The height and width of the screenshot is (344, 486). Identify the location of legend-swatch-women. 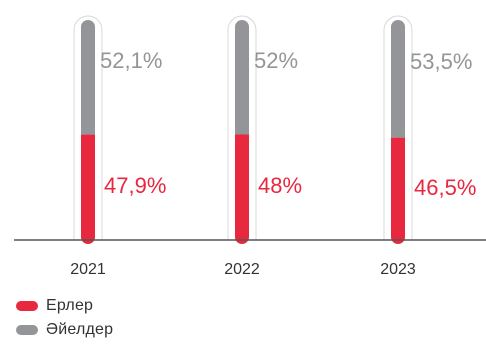
(27, 330).